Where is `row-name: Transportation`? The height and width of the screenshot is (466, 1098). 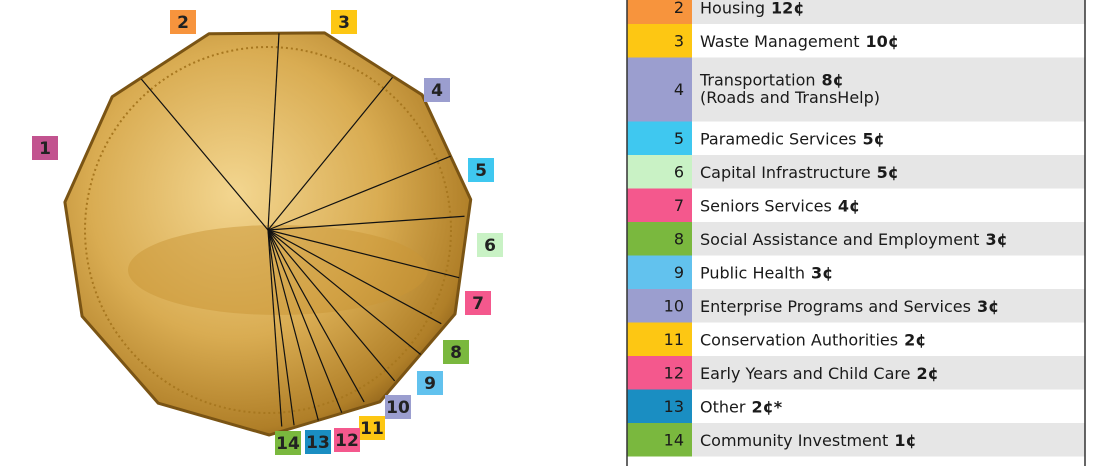 row-name: Transportation is located at coordinates (757, 79).